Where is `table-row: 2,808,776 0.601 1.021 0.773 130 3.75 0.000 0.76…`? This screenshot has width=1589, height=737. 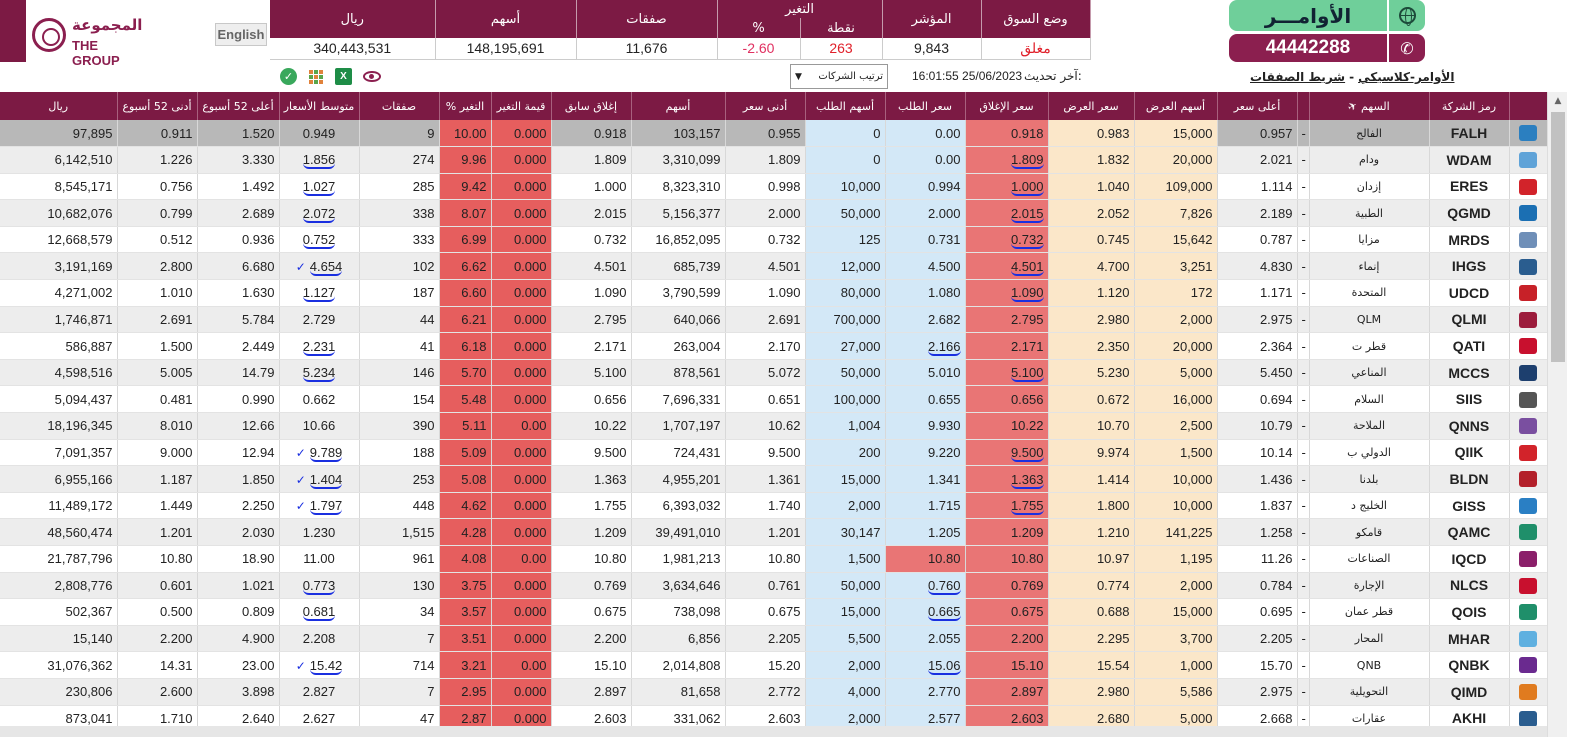
table-row: 2,808,776 0.601 1.021 0.773 130 3.75 0.000 0.76… is located at coordinates (773, 586).